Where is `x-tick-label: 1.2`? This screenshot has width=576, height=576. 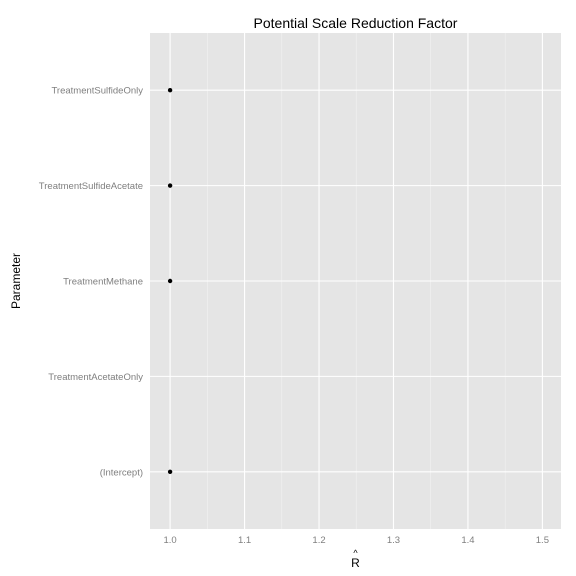 x-tick-label: 1.2 is located at coordinates (318, 540).